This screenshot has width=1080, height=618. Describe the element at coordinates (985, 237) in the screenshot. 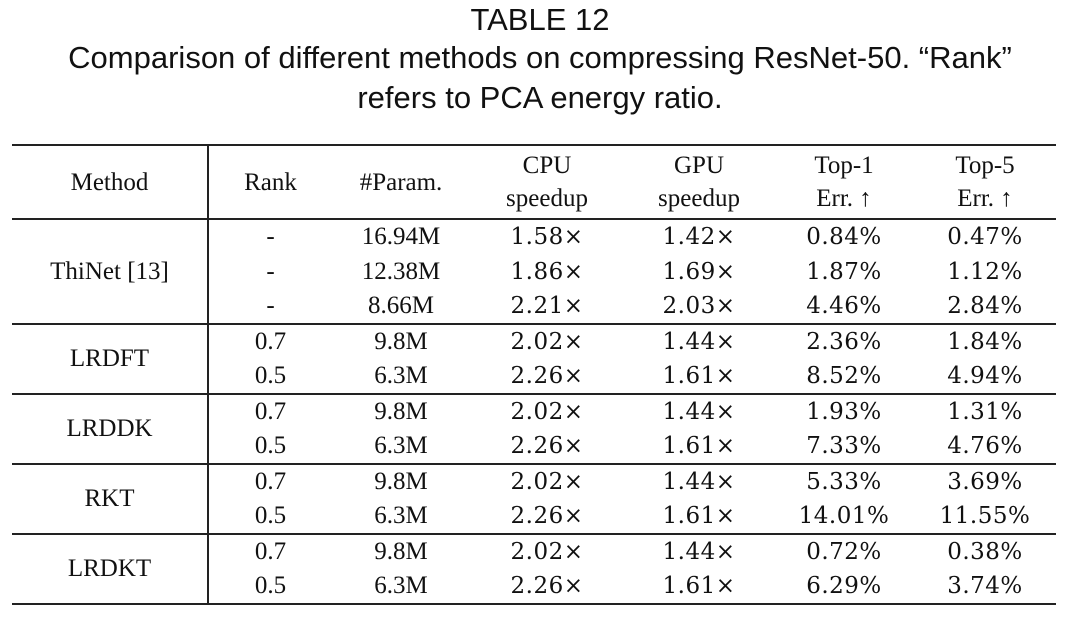

I see `top5-cell: 0.47%` at that location.